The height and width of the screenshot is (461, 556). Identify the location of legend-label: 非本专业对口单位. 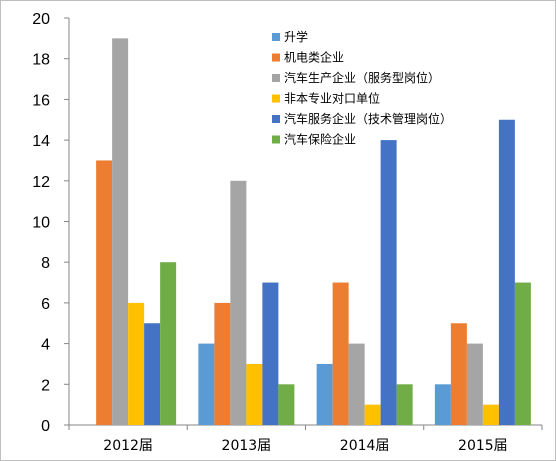
(332, 98).